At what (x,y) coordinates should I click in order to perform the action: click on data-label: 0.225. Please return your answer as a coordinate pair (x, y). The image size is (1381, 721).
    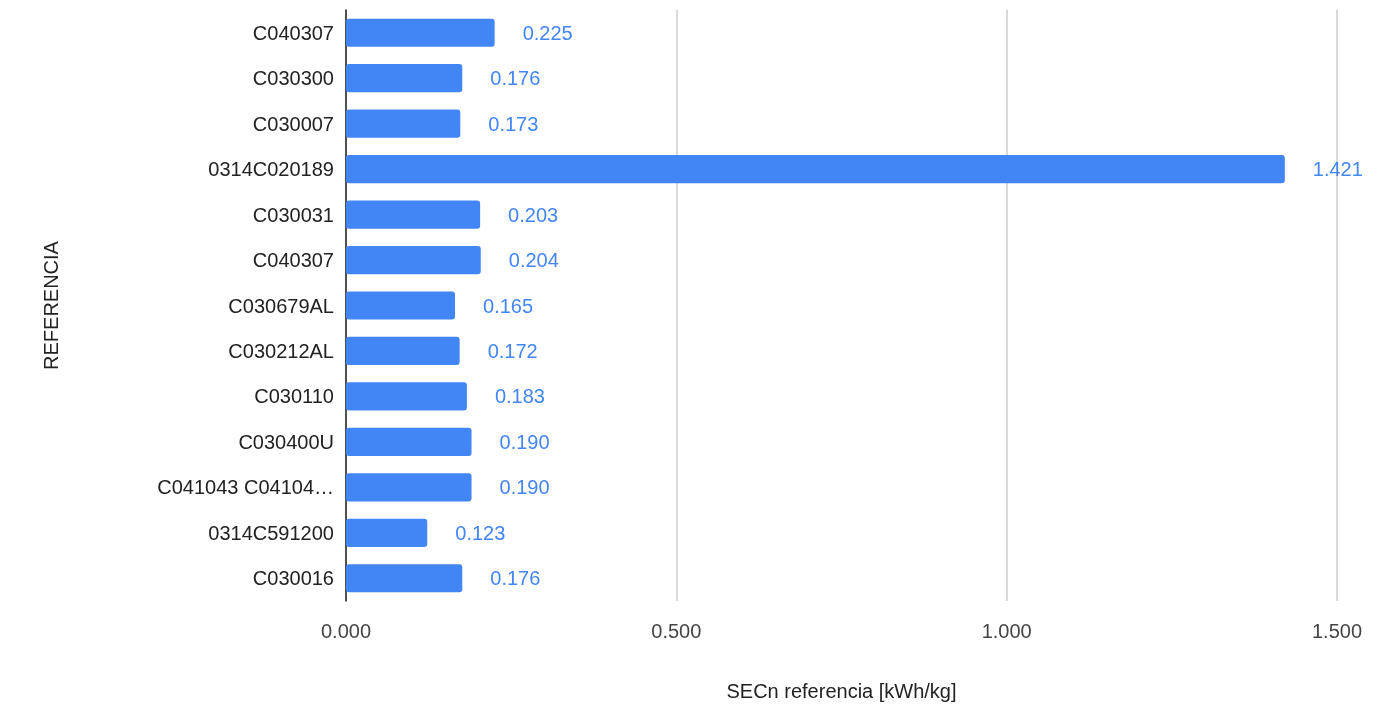
    Looking at the image, I should click on (547, 32).